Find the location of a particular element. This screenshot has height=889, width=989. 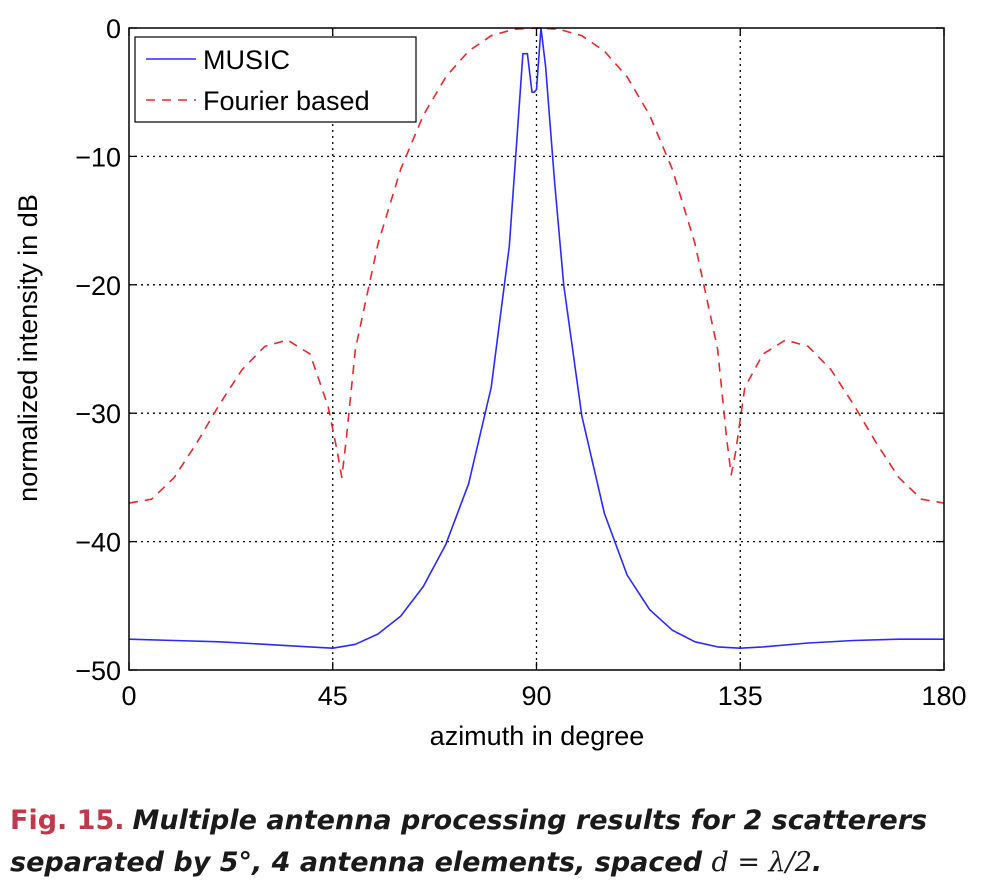

y-tick-label-2: −20 is located at coordinates (98, 286).